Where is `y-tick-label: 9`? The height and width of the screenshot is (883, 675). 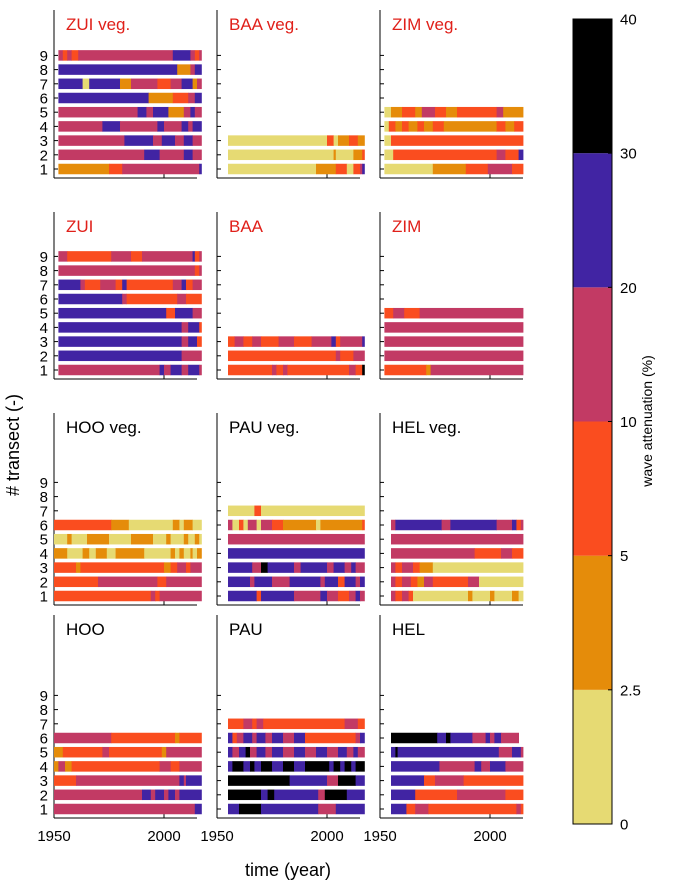
y-tick-label: 9 is located at coordinates (44, 483).